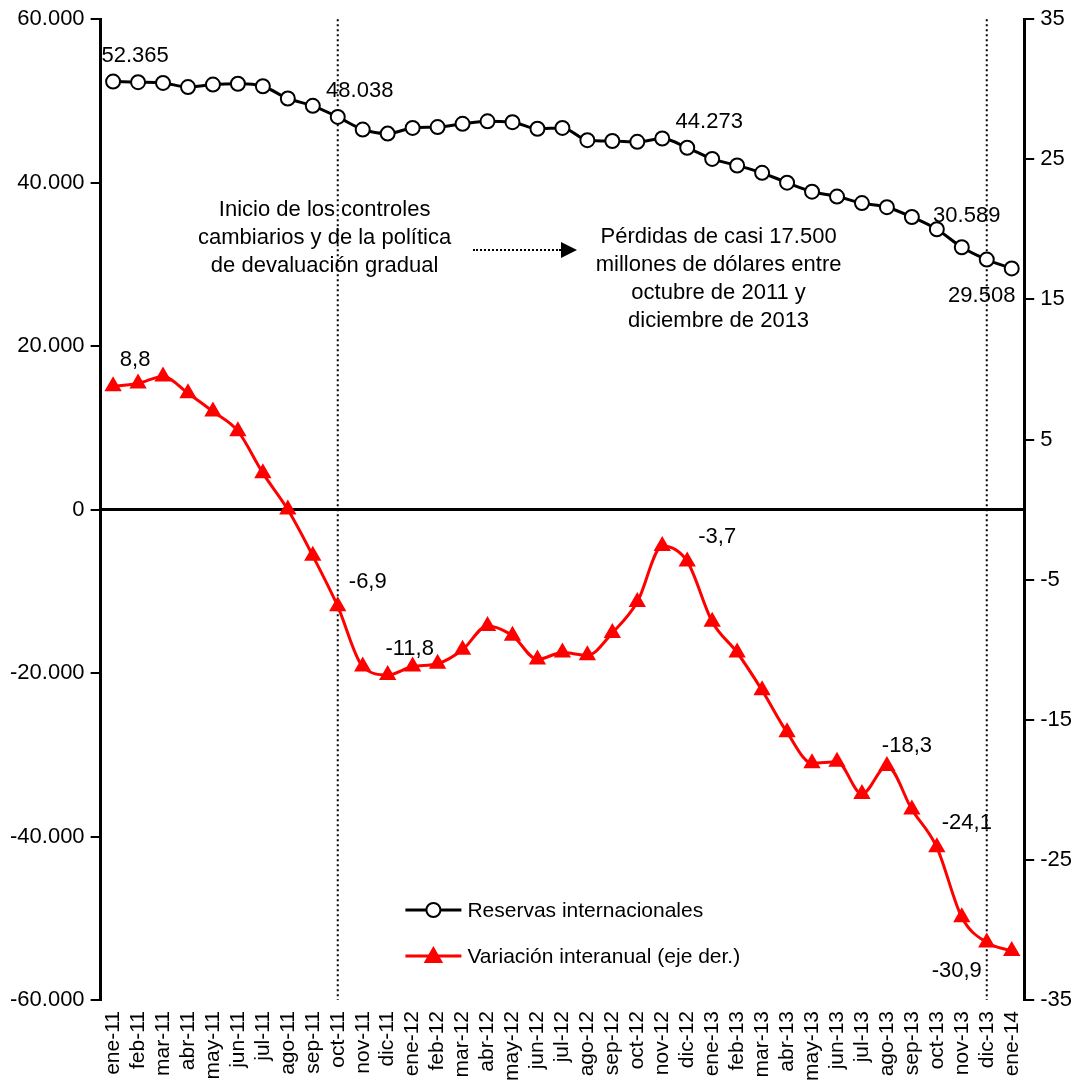 The image size is (1086, 1084). I want to click on x-tick-label: abr-12, so click(486, 1041).